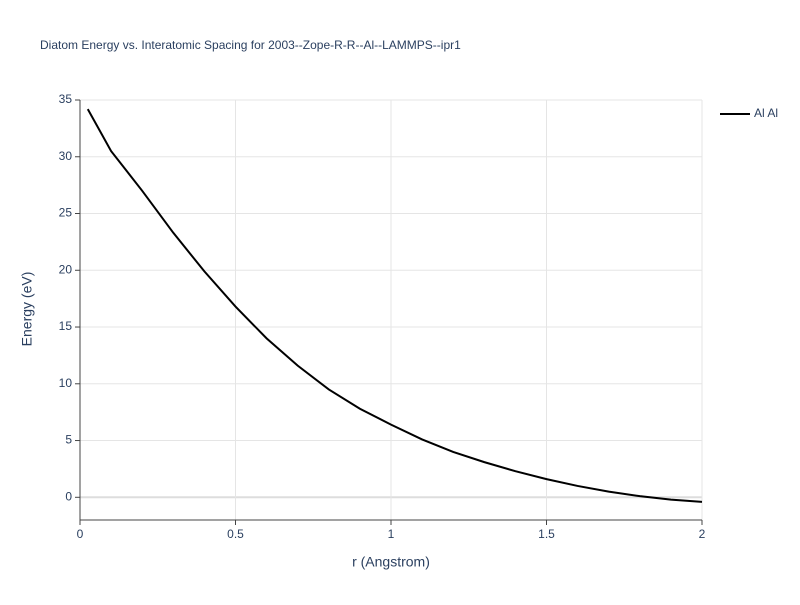 This screenshot has width=800, height=605. What do you see at coordinates (27, 309) in the screenshot?
I see `y-axis-label: Energy (eV)` at bounding box center [27, 309].